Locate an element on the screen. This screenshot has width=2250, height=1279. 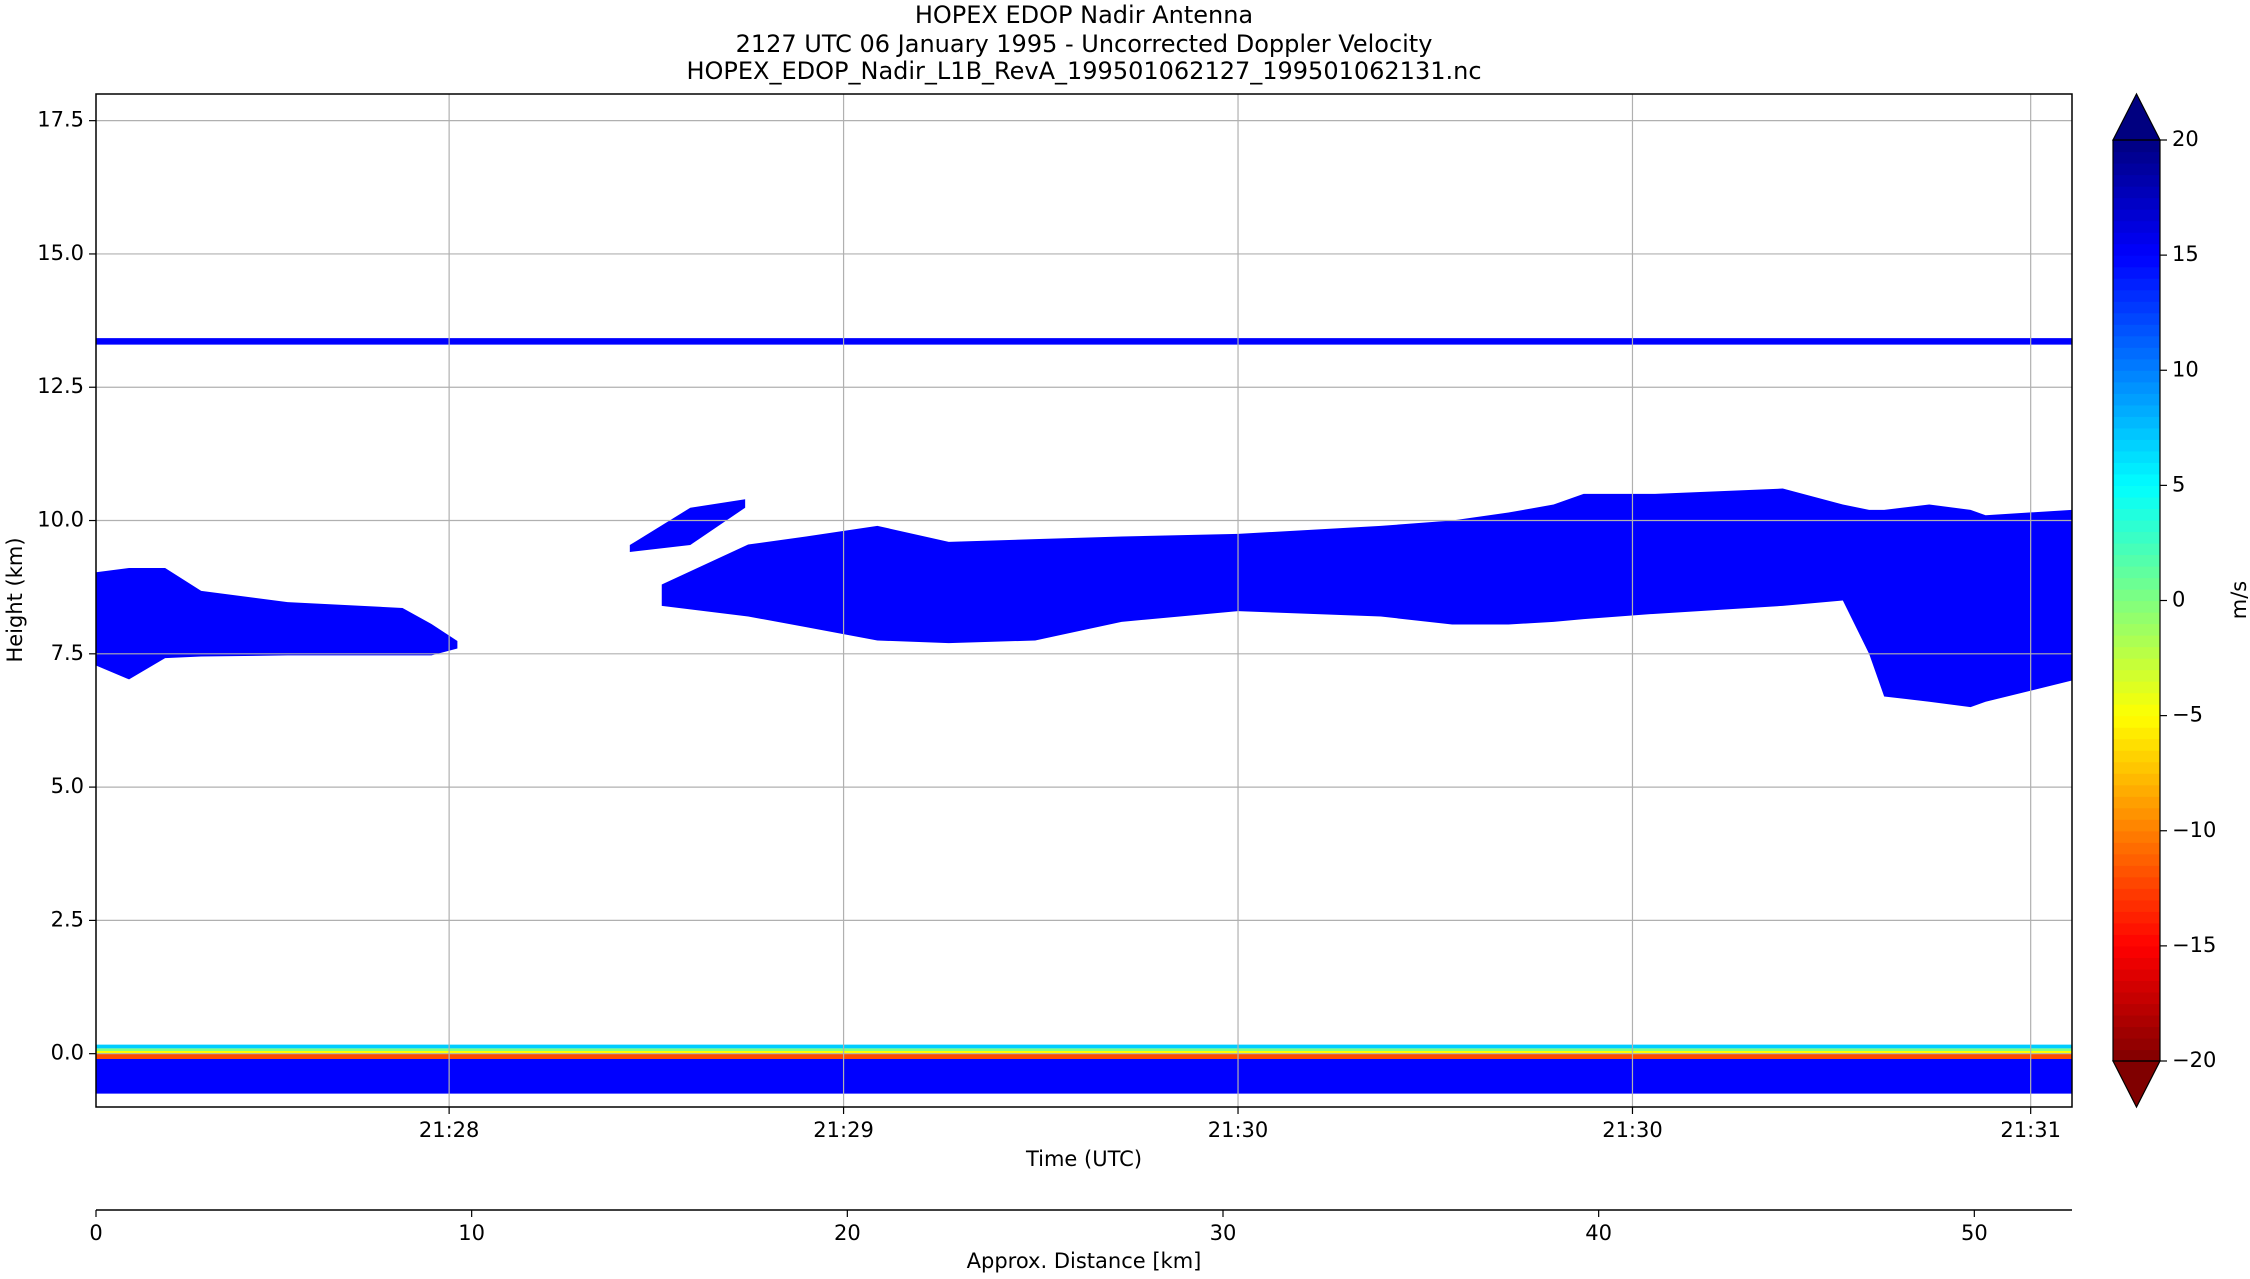
distance-tick-label: 50 is located at coordinates (1974, 1233).